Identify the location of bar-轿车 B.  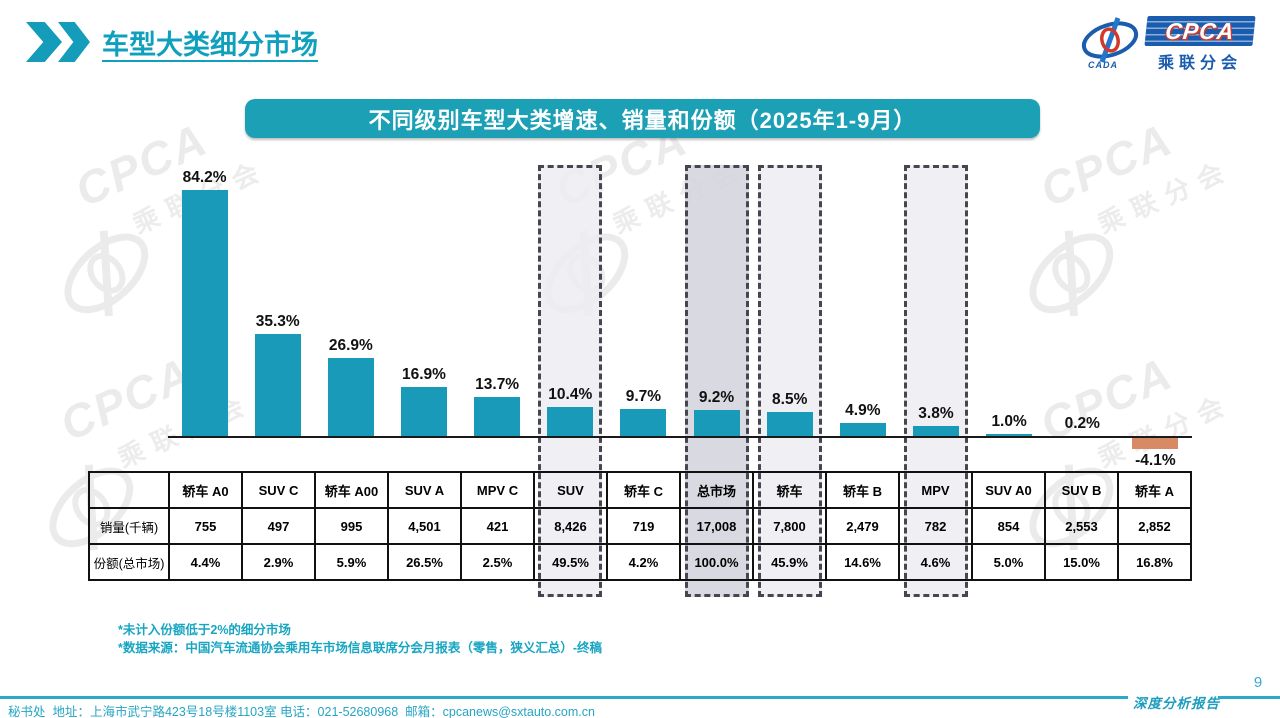
(862, 430).